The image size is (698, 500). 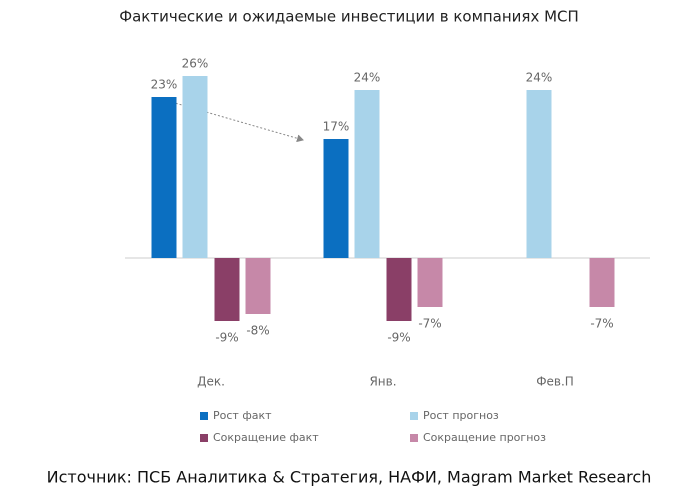 I want to click on value-label: 17%, so click(x=336, y=127).